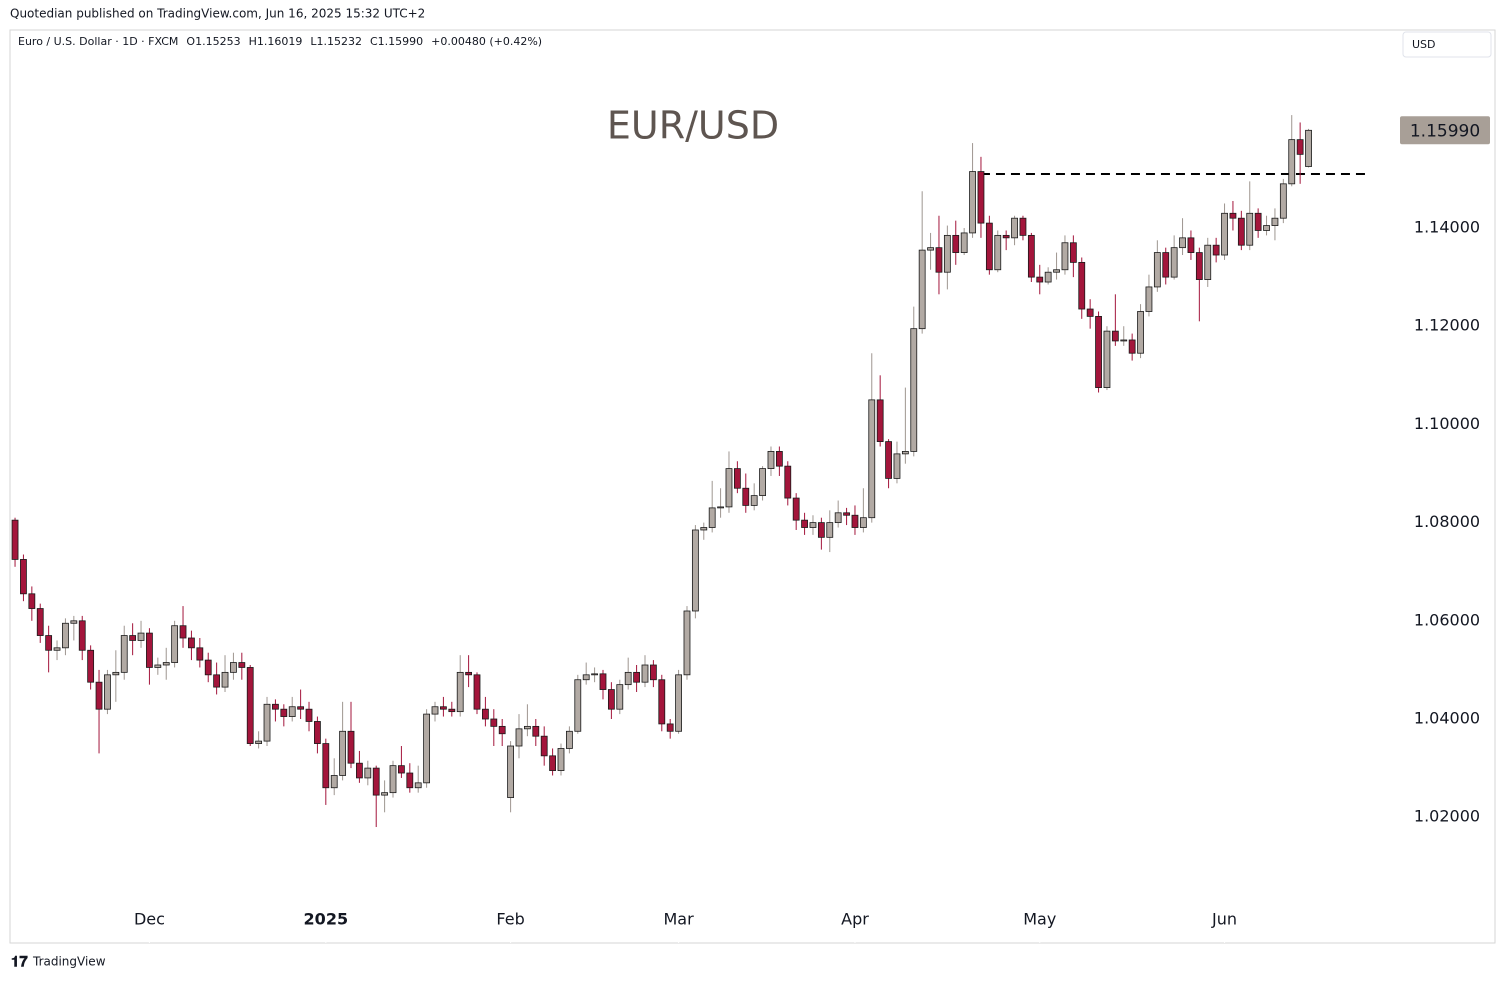  I want to click on y-tick-label: 1.04000, so click(1447, 718).